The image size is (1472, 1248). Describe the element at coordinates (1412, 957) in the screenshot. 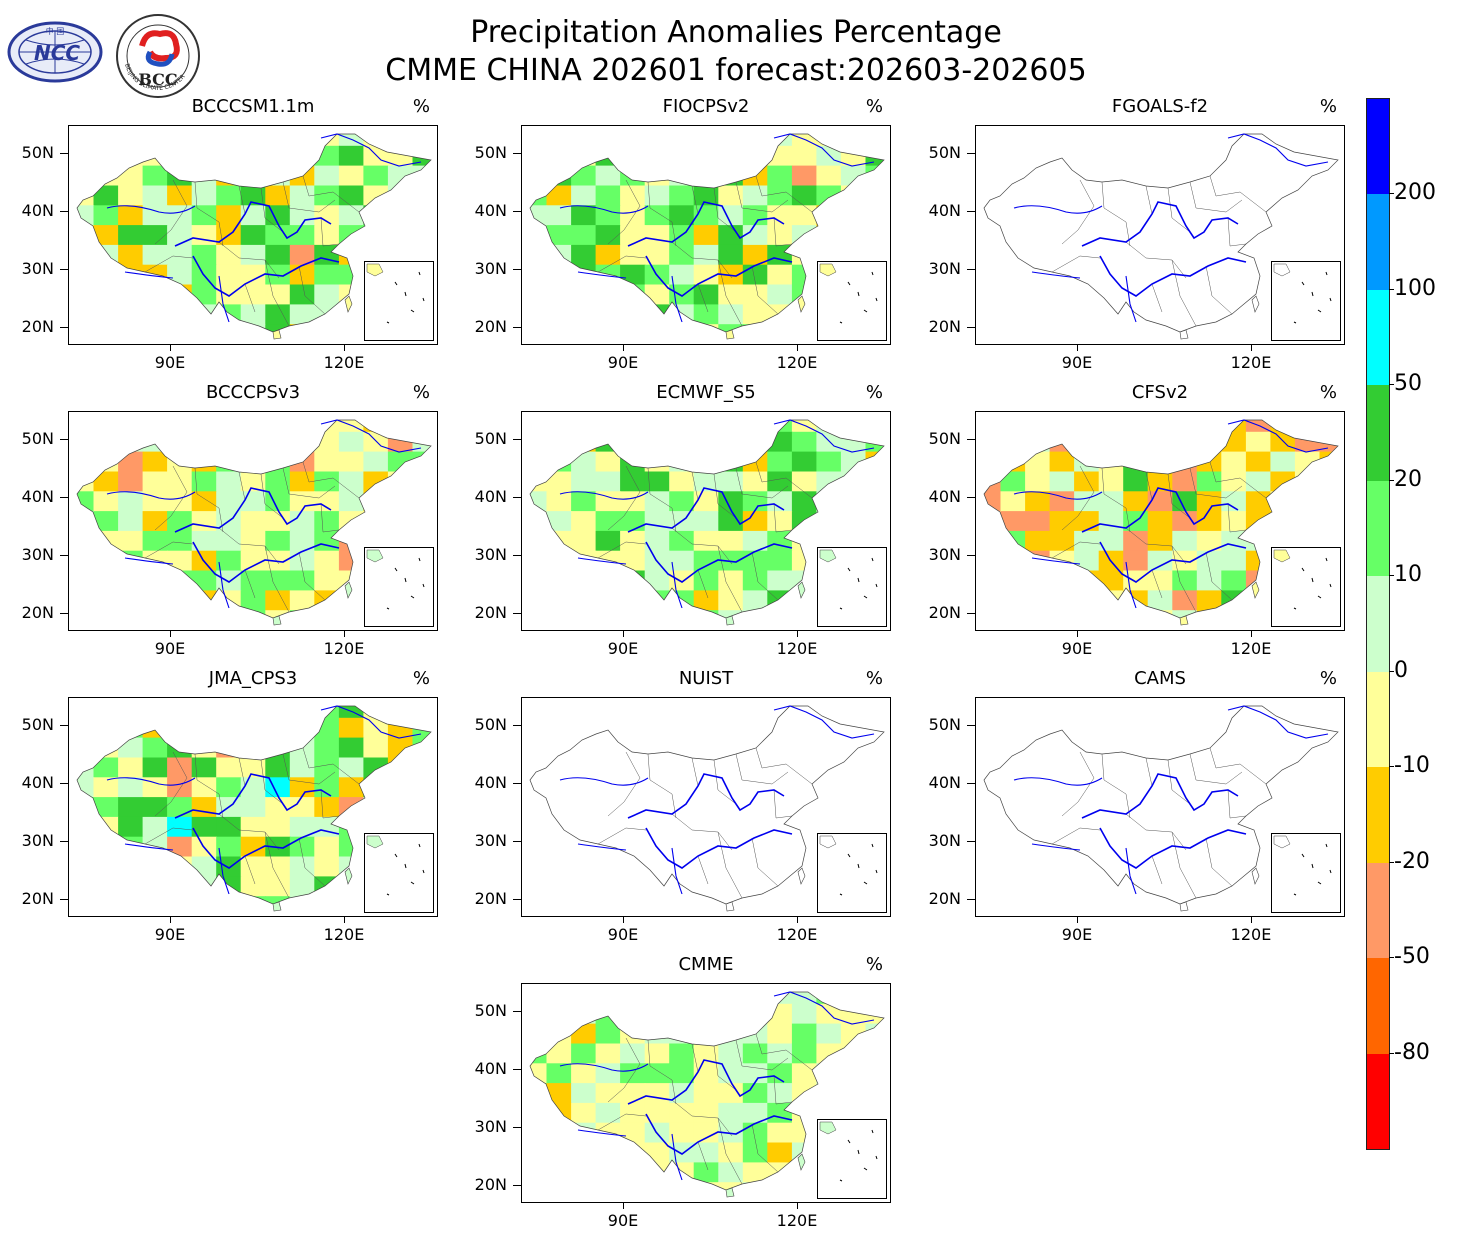

I see `colorbar-label: -50` at that location.